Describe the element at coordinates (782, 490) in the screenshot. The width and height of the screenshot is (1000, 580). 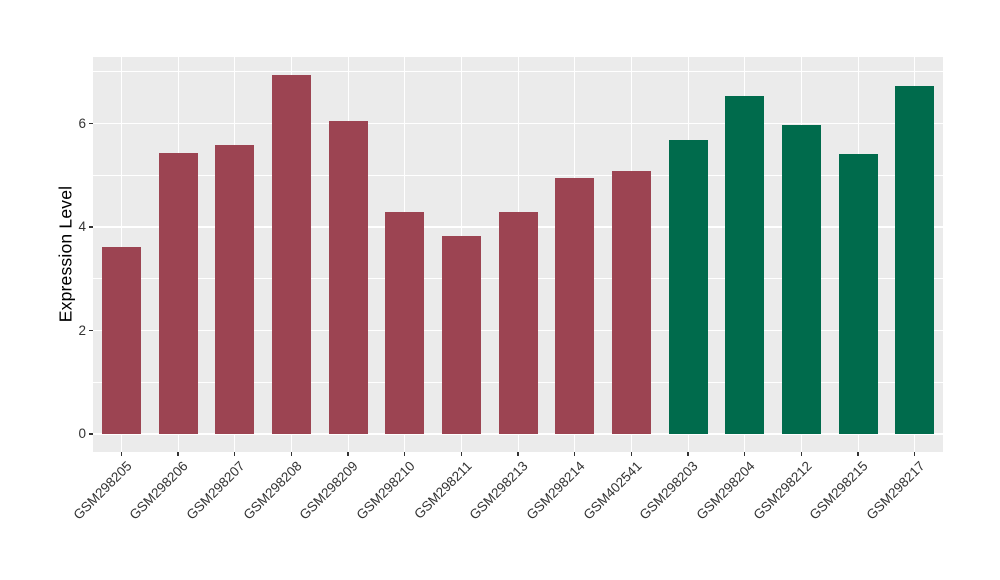
I see `x-tick-label: GSM298212` at that location.